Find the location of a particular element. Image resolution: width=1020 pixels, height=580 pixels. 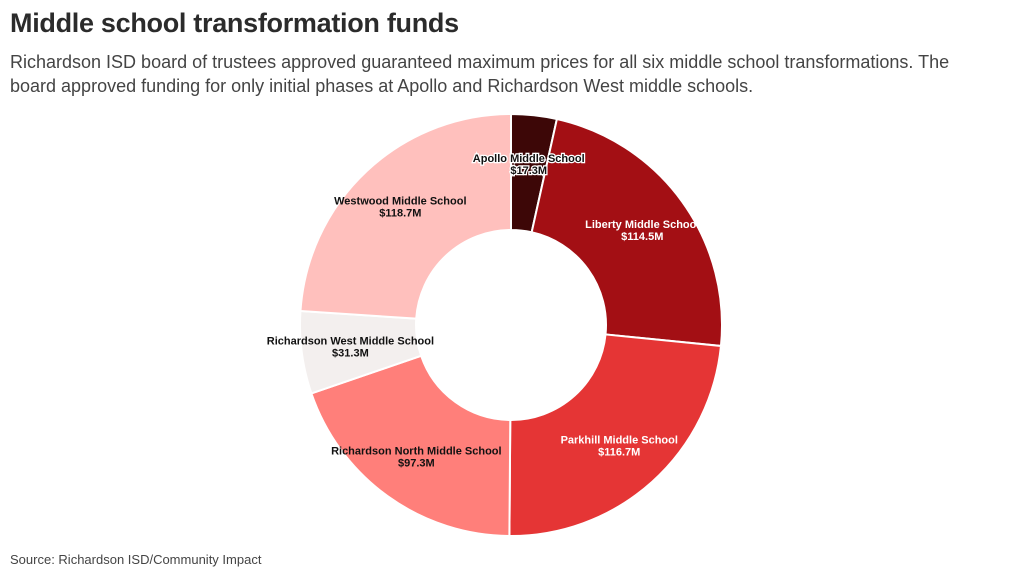

slice-value-richardson-west-middle-school: $31.3M is located at coordinates (350, 353).